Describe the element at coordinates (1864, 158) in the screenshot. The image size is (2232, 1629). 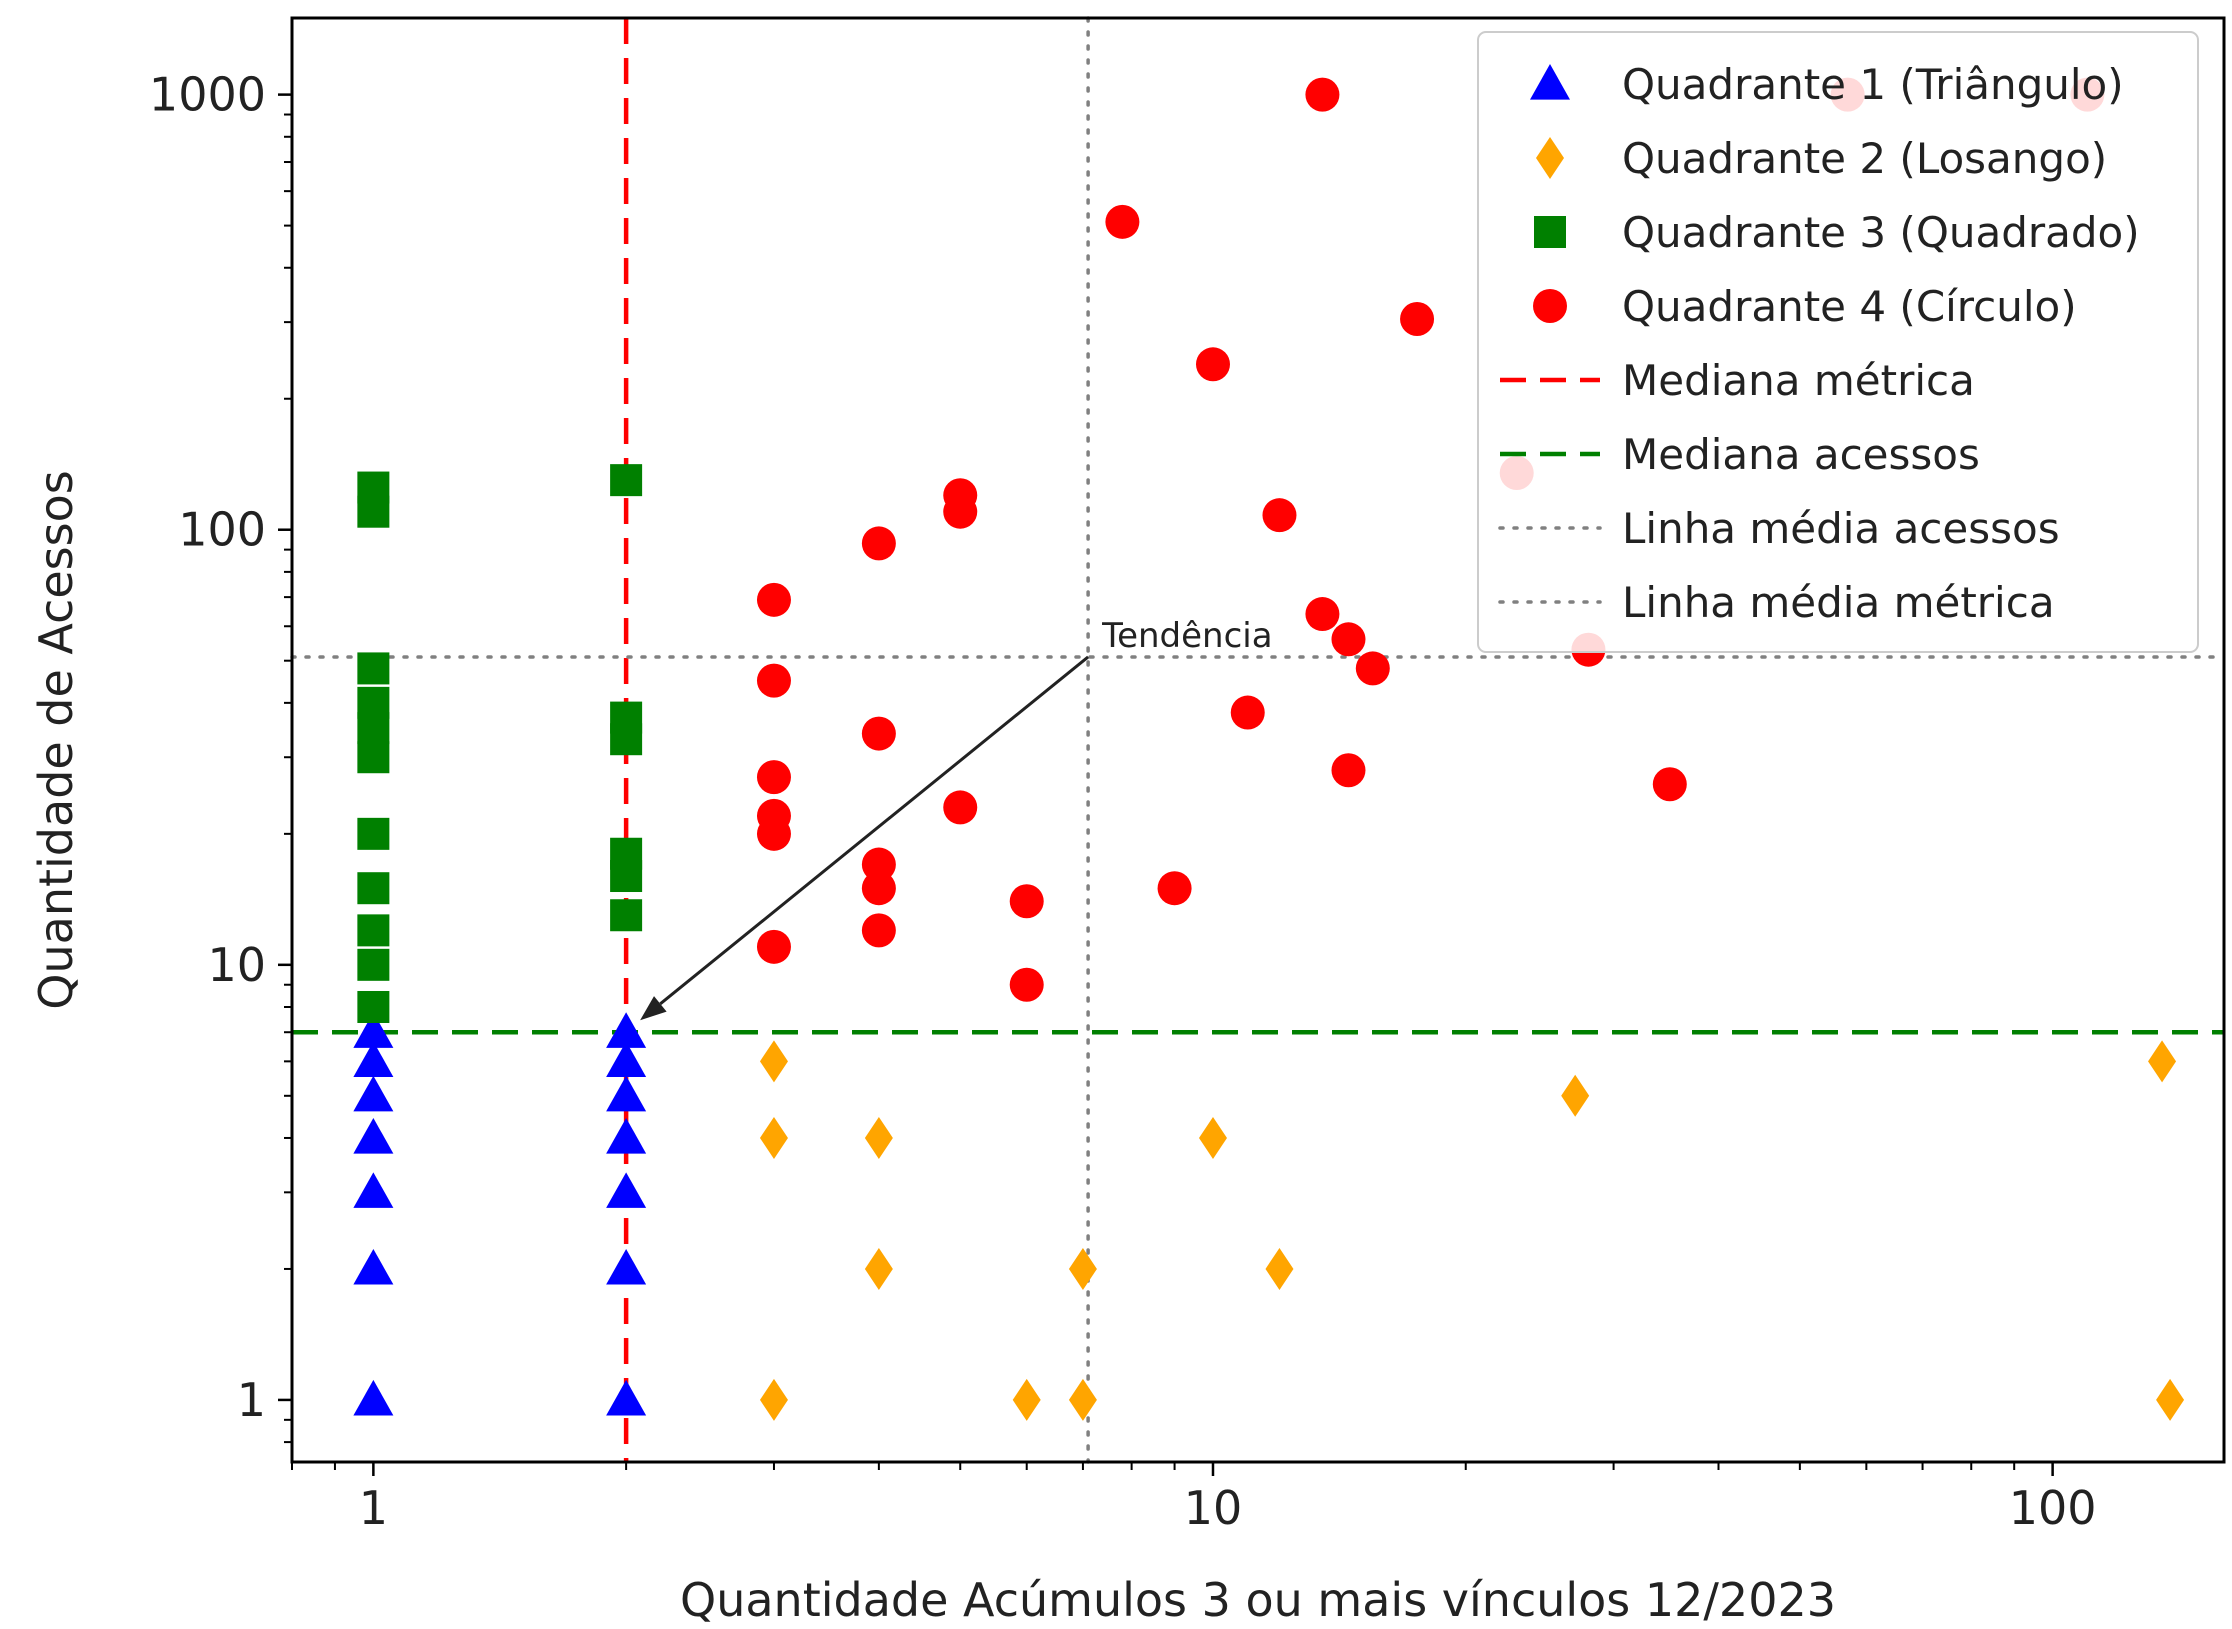
I see `legend-label: Quadrante 2 (Losango)` at that location.